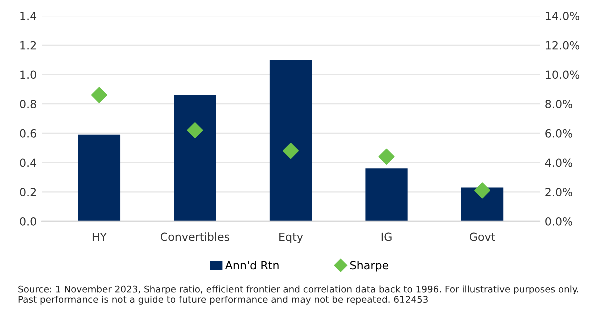 Image resolution: width=600 pixels, height=321 pixels. Describe the element at coordinates (559, 133) in the screenshot. I see `y2-tick-label: 6.0%` at that location.